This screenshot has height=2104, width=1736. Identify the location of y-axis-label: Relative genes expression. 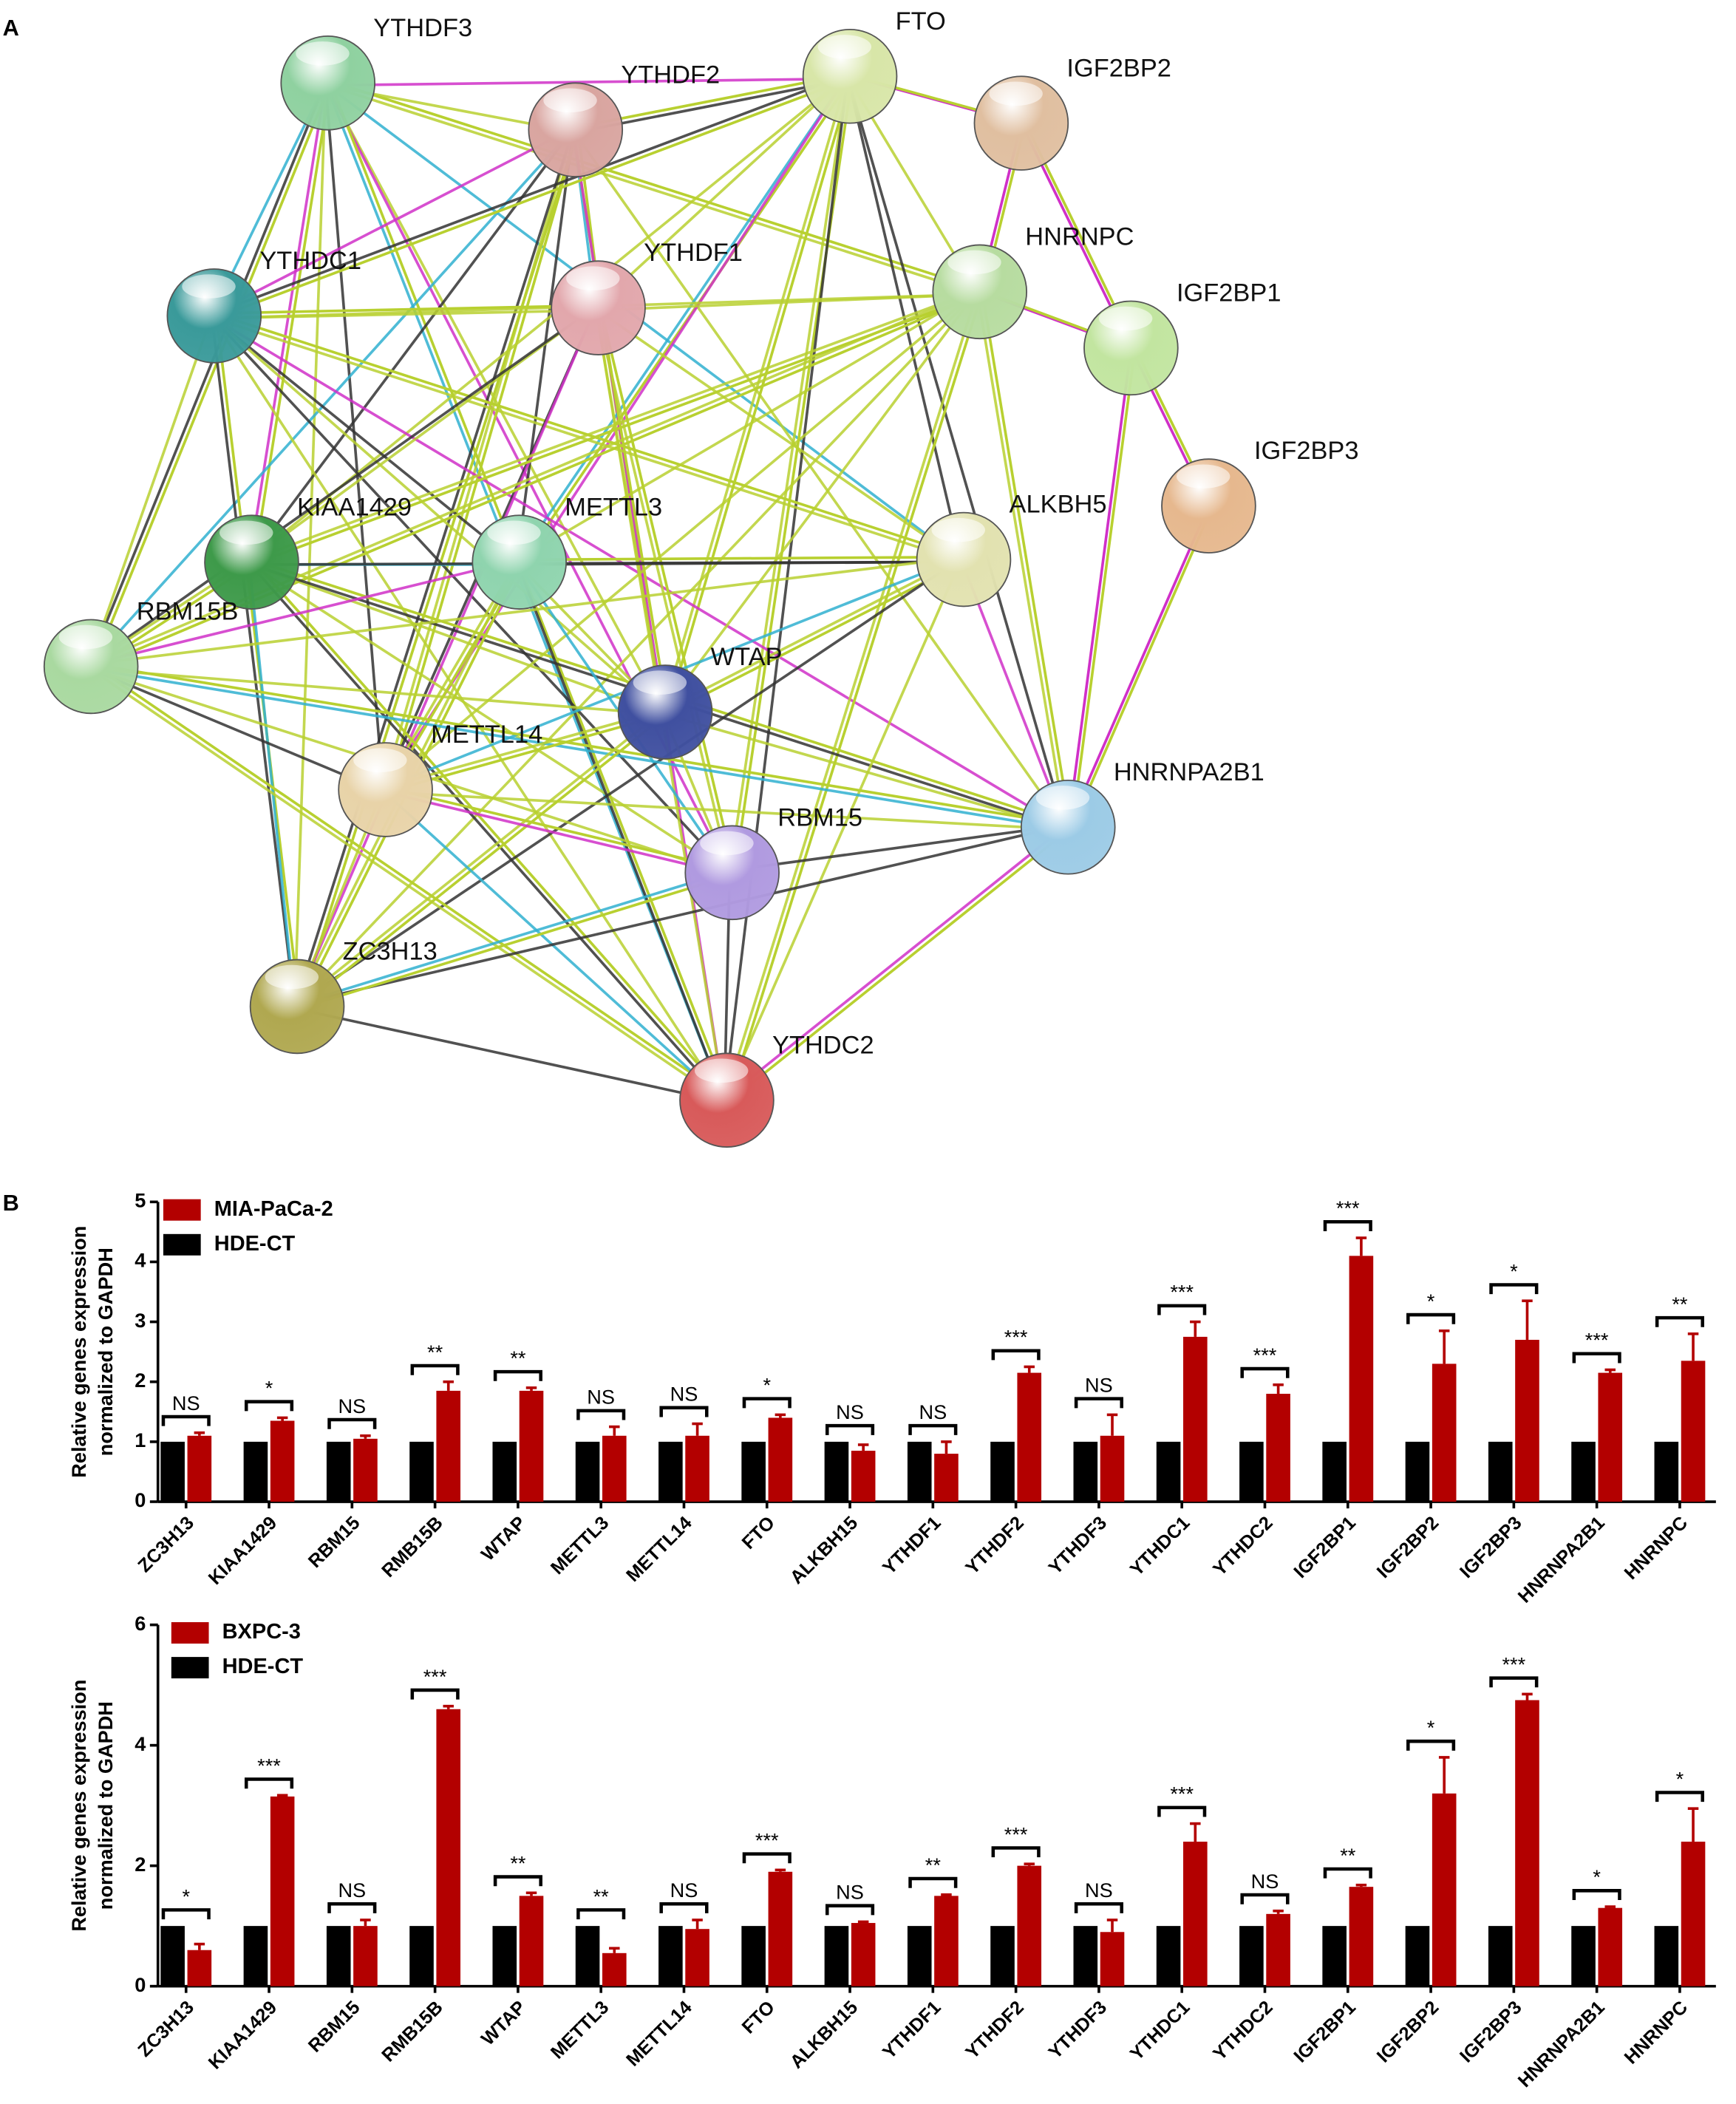
(78, 1806).